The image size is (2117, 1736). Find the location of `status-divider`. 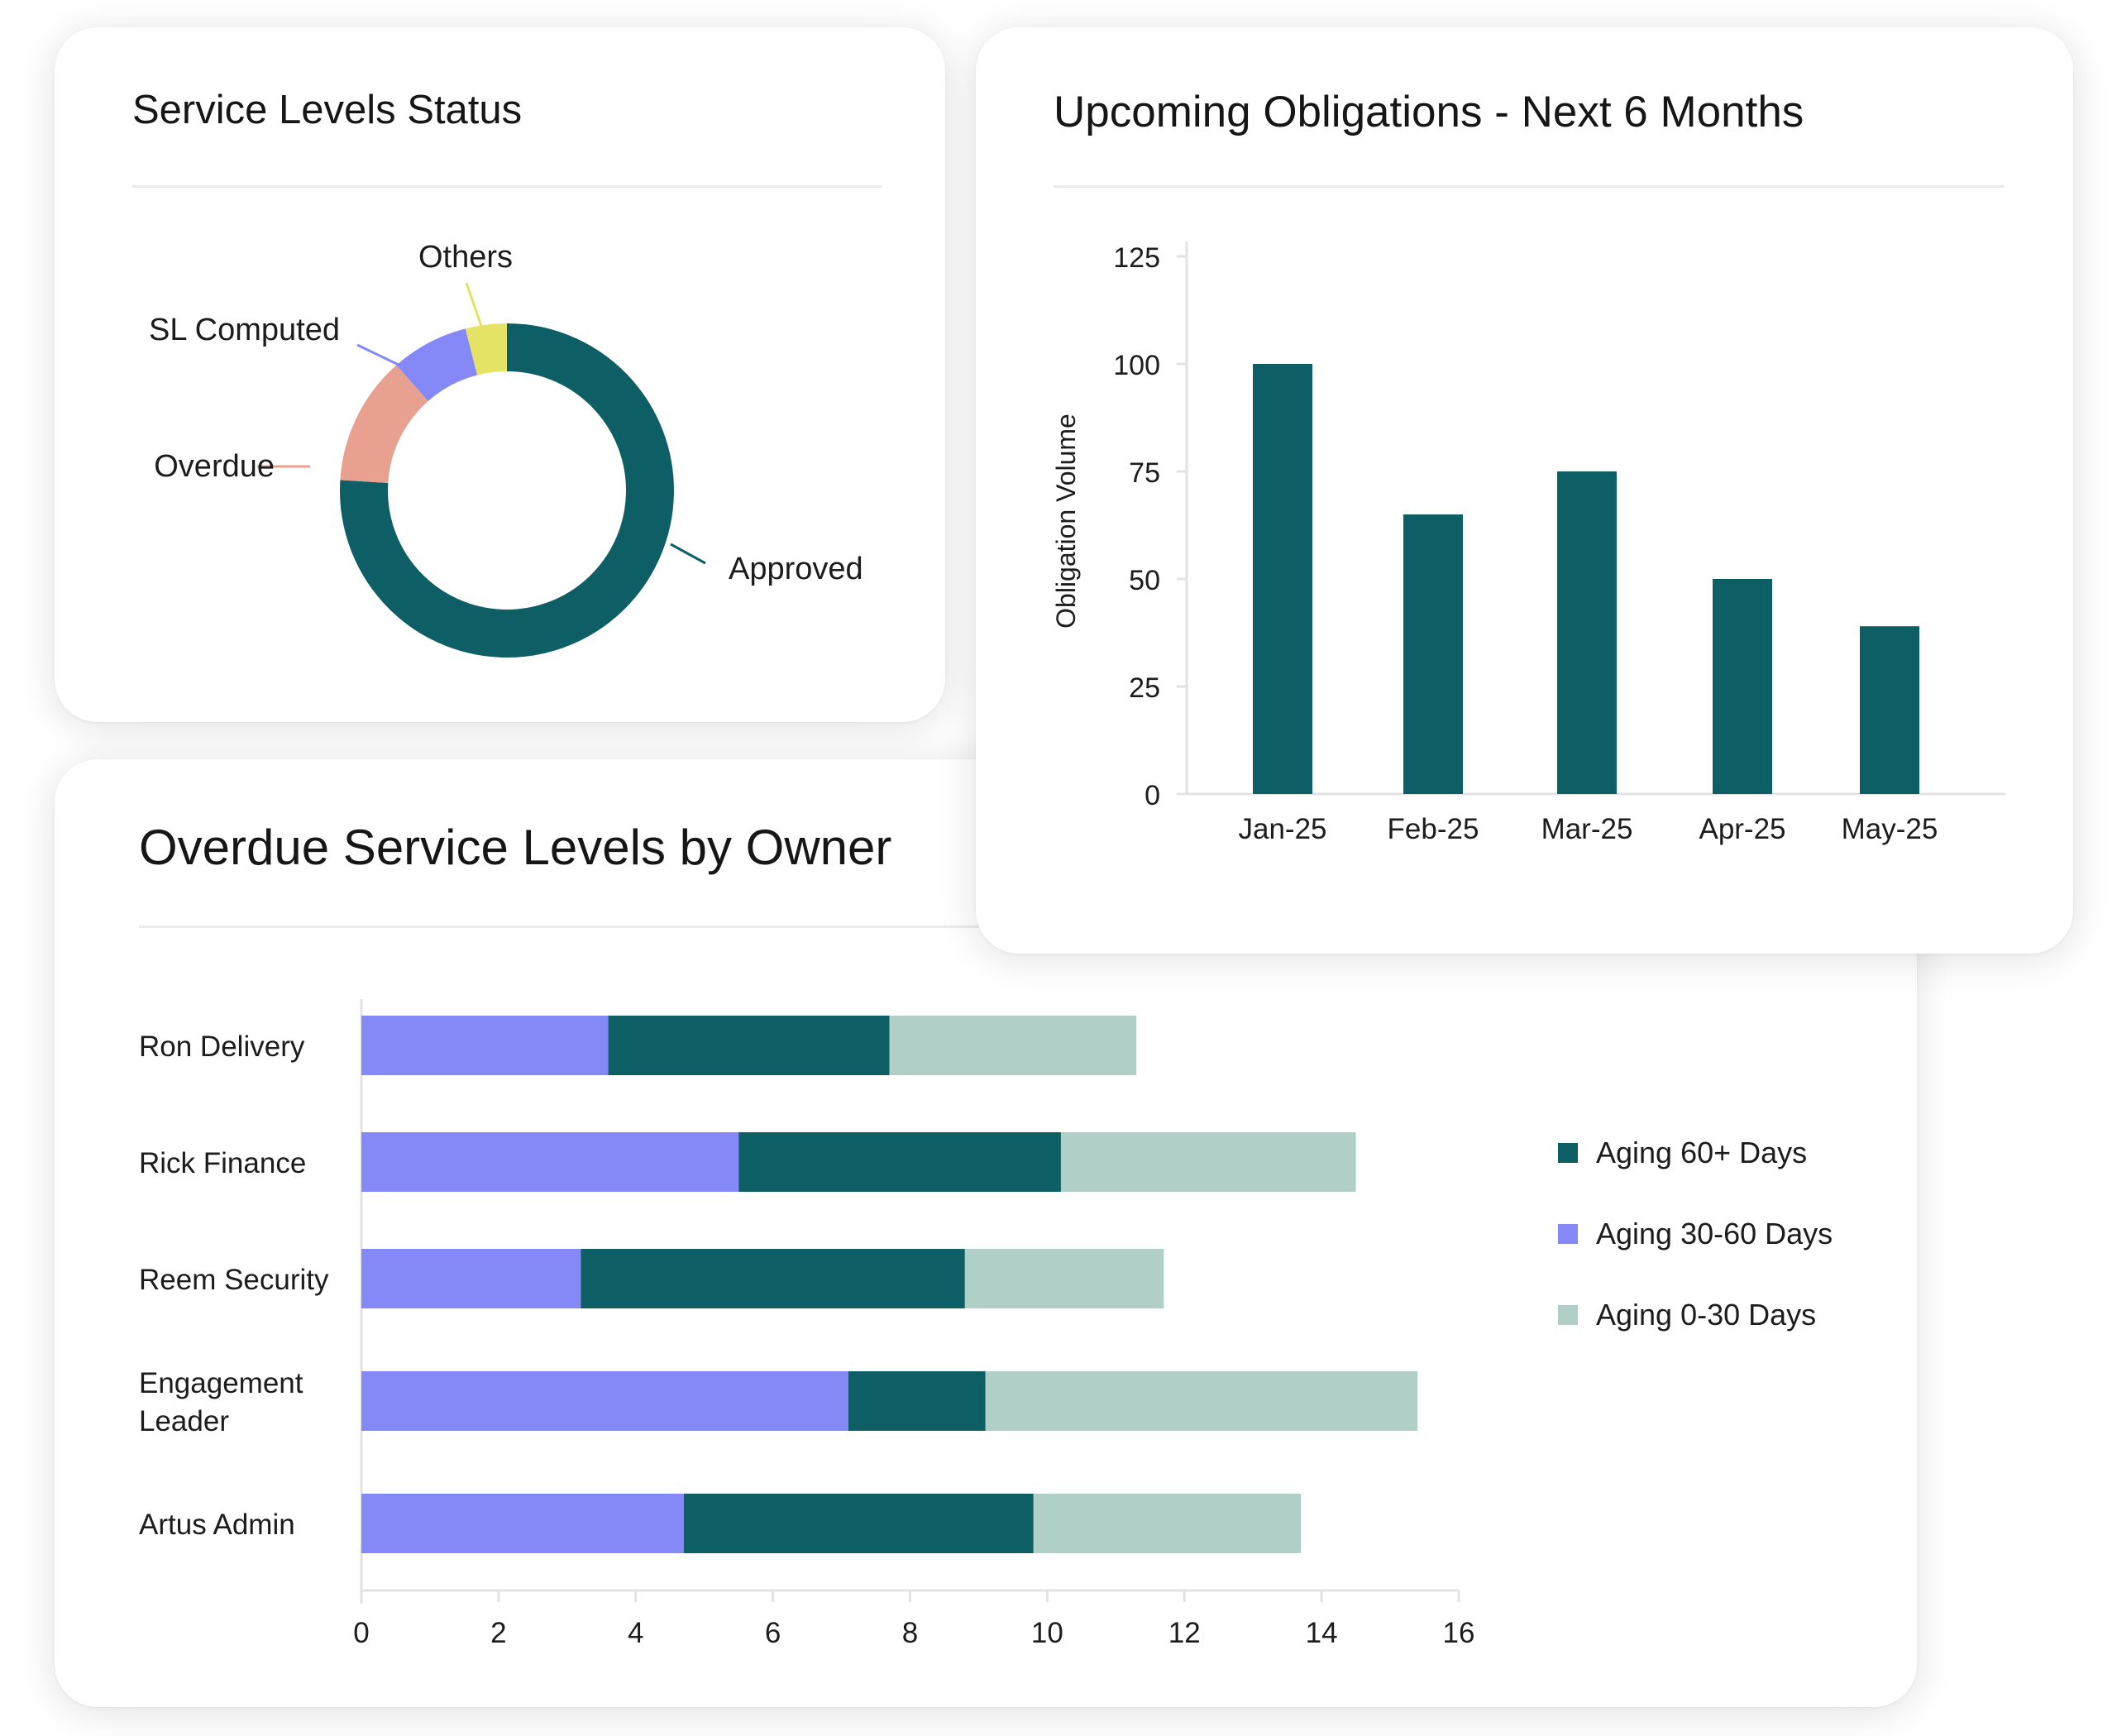

status-divider is located at coordinates (507, 186).